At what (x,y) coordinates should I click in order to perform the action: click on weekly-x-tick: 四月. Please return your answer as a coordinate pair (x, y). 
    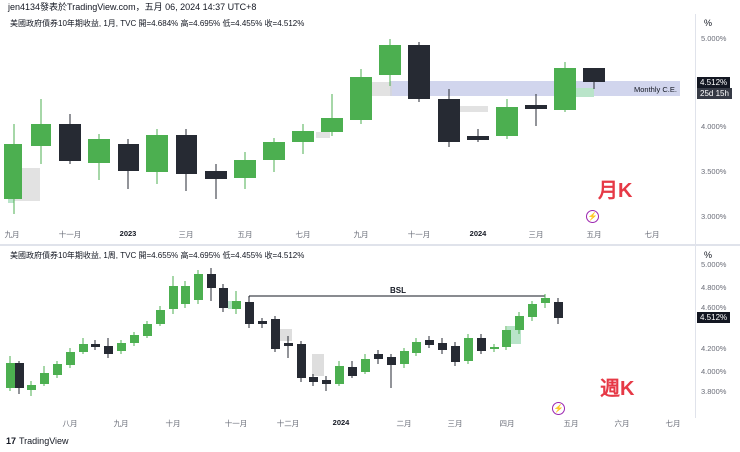
    Looking at the image, I should click on (507, 423).